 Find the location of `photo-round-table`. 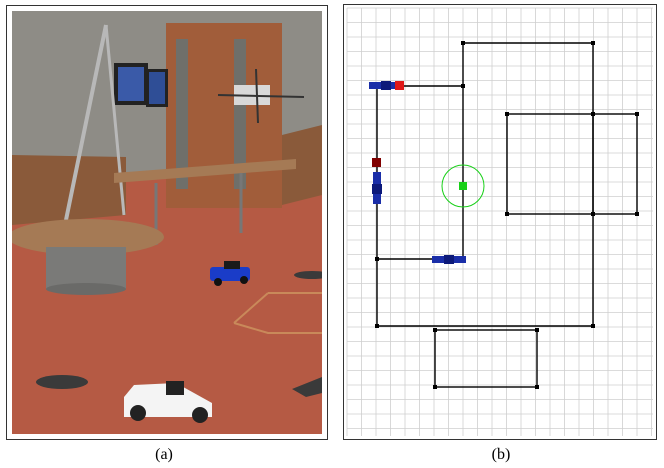

photo-round-table is located at coordinates (88, 237).